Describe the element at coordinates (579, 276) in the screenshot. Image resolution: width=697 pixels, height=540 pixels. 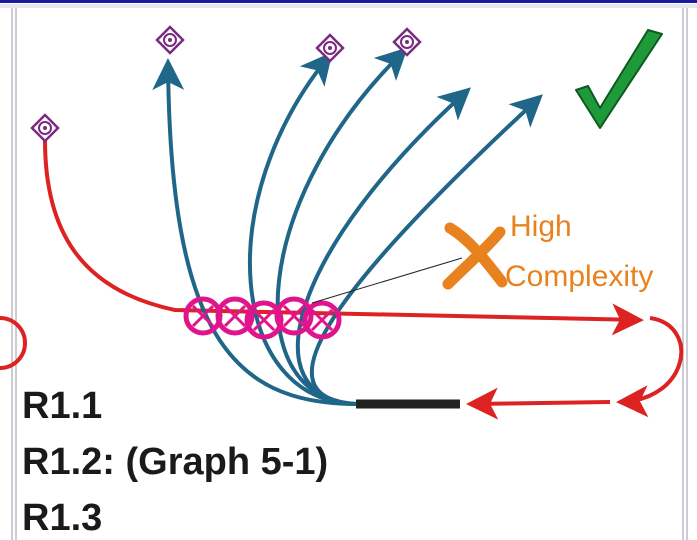
I see `annotation-line2: Complexity` at that location.